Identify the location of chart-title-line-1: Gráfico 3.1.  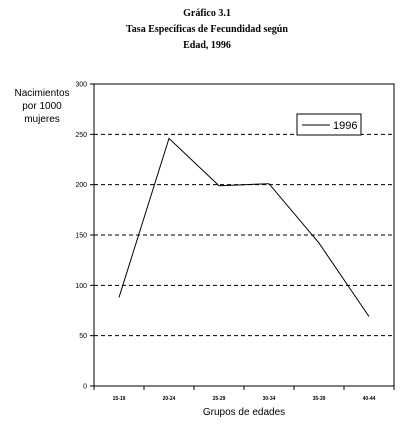
(207, 13).